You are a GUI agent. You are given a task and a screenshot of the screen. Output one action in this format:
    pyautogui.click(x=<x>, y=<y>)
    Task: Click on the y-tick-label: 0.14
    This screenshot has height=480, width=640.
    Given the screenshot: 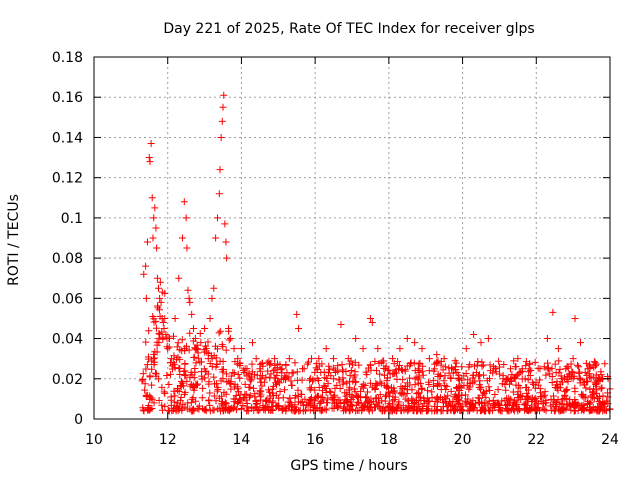 What is the action you would take?
    pyautogui.click(x=67, y=138)
    